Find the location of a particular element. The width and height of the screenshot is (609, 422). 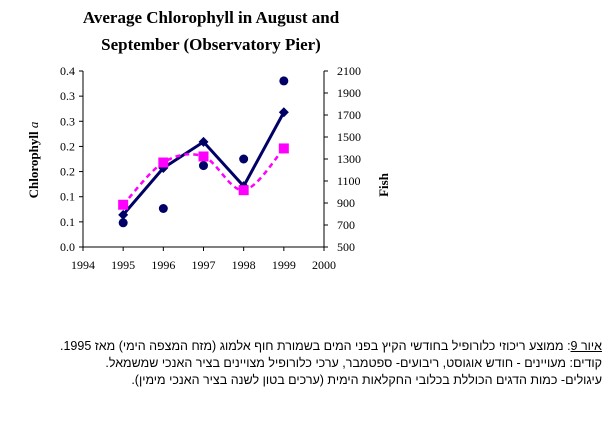

y-axis-left-label-text: Chlorophyll is located at coordinates (33, 164).